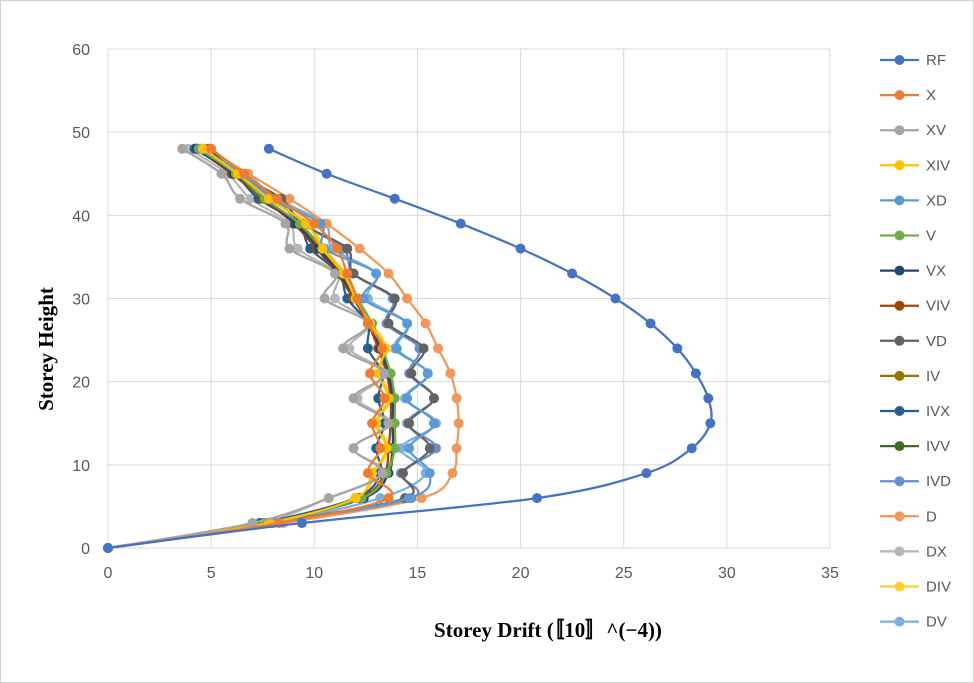 This screenshot has height=683, width=974. Describe the element at coordinates (913, 130) in the screenshot. I see `legend-item-xv: XV` at that location.